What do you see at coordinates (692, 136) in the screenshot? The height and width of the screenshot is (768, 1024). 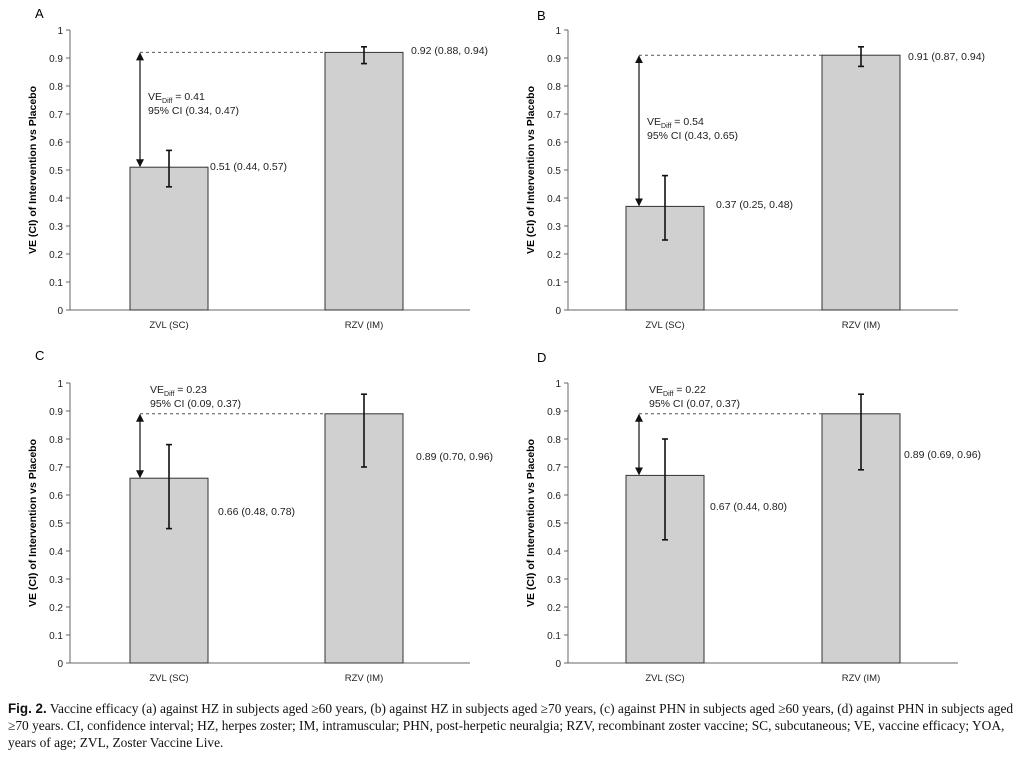 I see `ve-diff-ci-label: 95% CI (0.43, 0.65)` at bounding box center [692, 136].